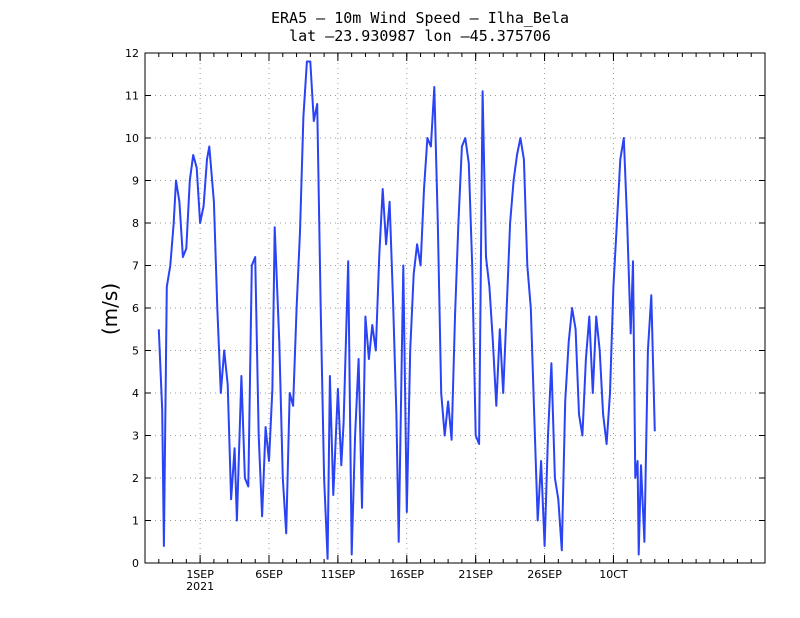 The width and height of the screenshot is (800, 618). I want to click on y-tick-label: 3, so click(135, 436).